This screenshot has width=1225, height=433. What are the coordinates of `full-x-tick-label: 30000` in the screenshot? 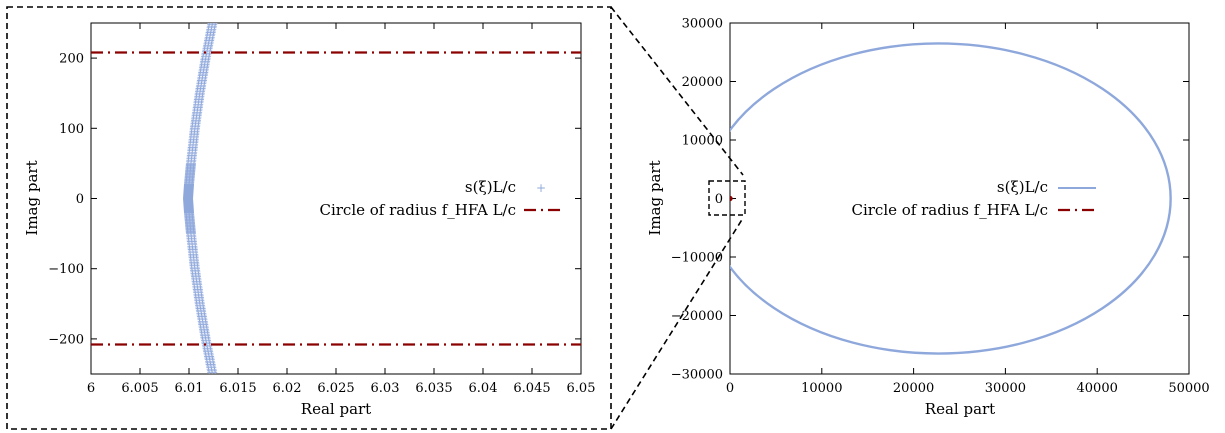 It's located at (1005, 388).